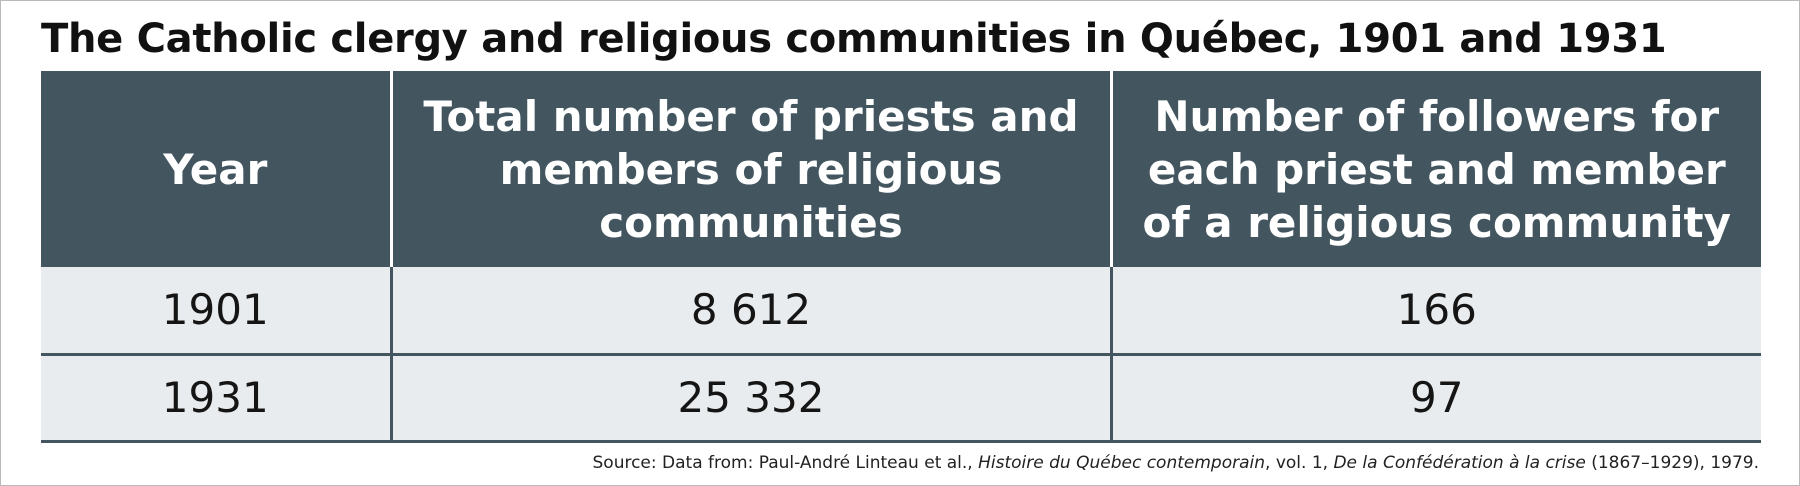  I want to click on source-volume: , vol. 1,, so click(1299, 463).